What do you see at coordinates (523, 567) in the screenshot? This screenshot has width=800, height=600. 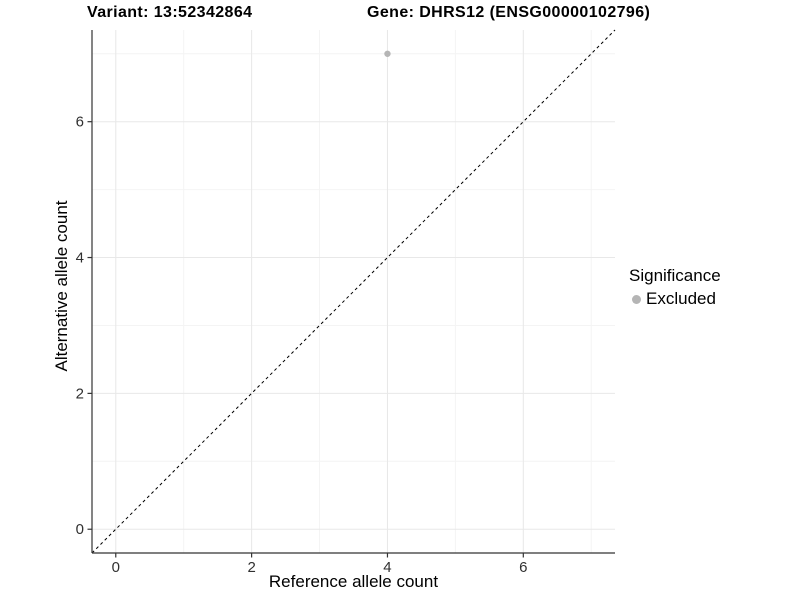 I see `x-tick-label: 6` at bounding box center [523, 567].